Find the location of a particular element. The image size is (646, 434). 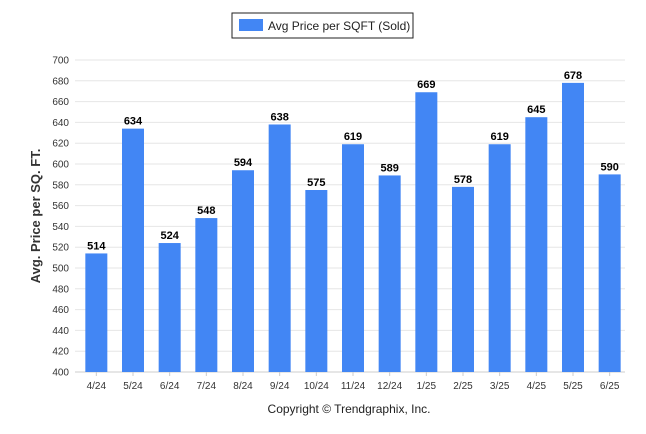

y-tick-label: 520 is located at coordinates (60, 248).